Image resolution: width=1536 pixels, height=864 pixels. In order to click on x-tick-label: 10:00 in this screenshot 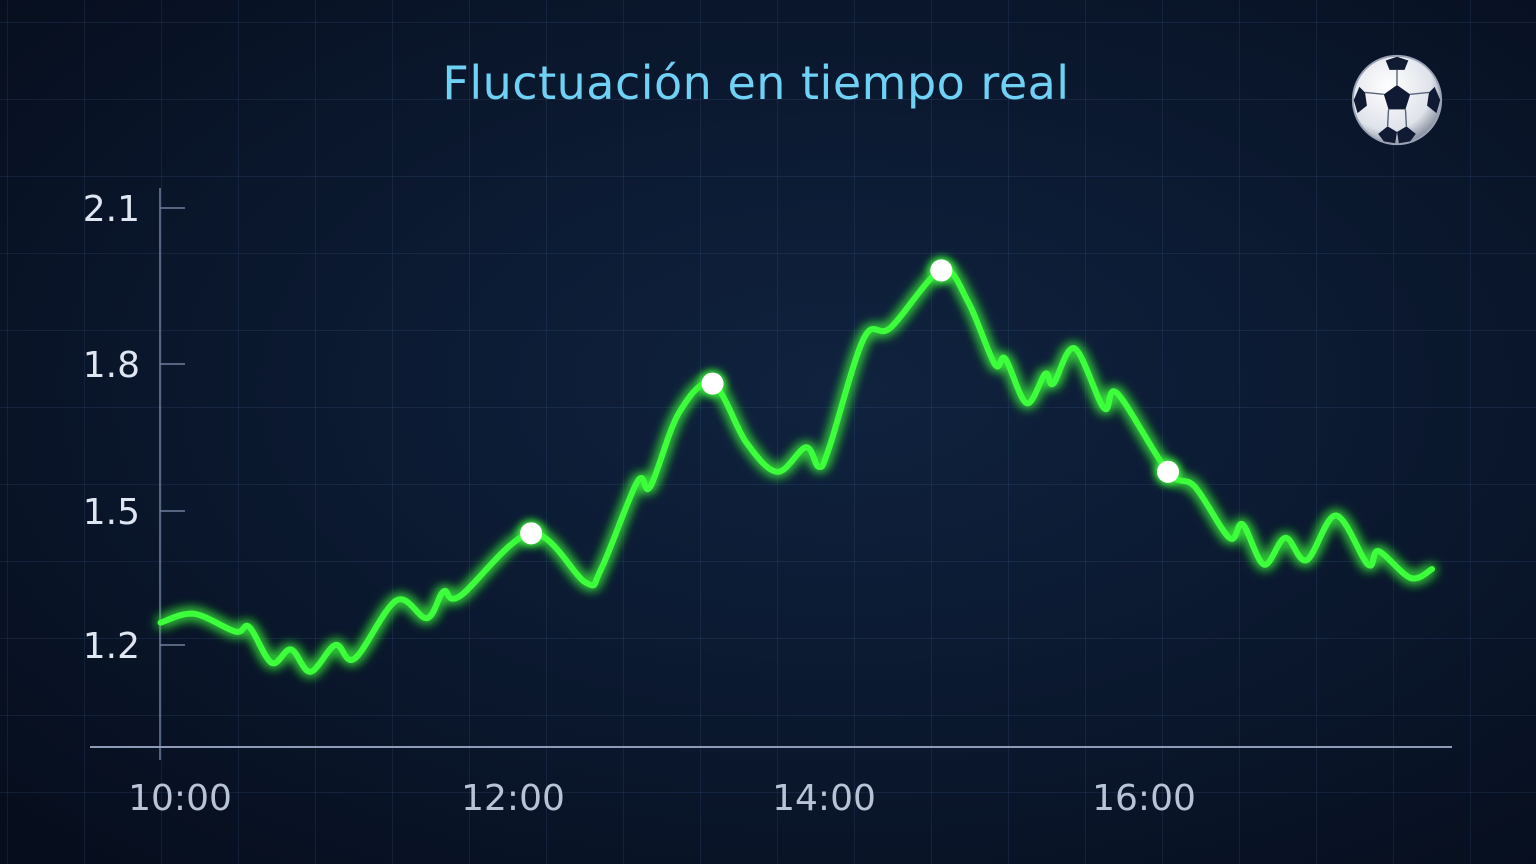, I will do `click(180, 798)`.